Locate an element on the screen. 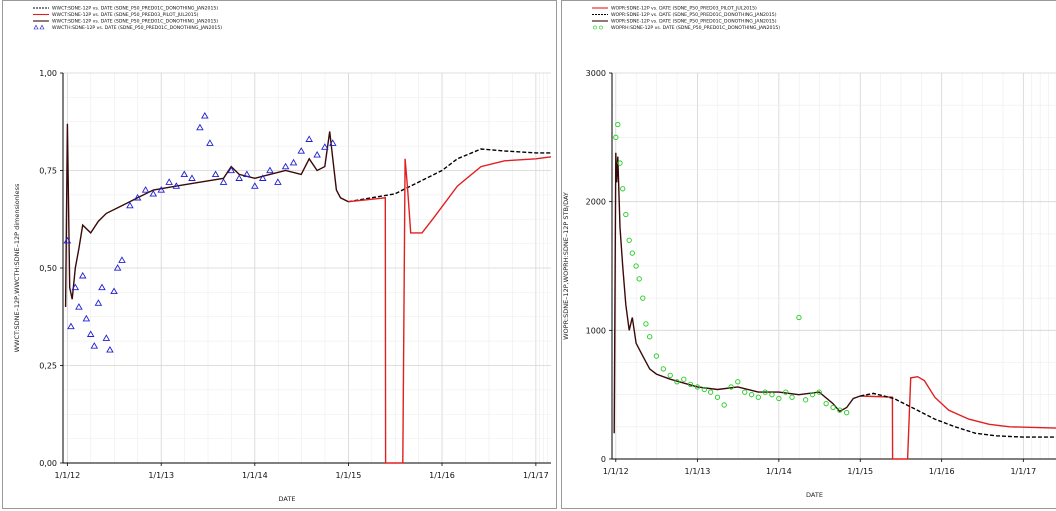  y-tick-label: 0,25 is located at coordinates (48, 366).